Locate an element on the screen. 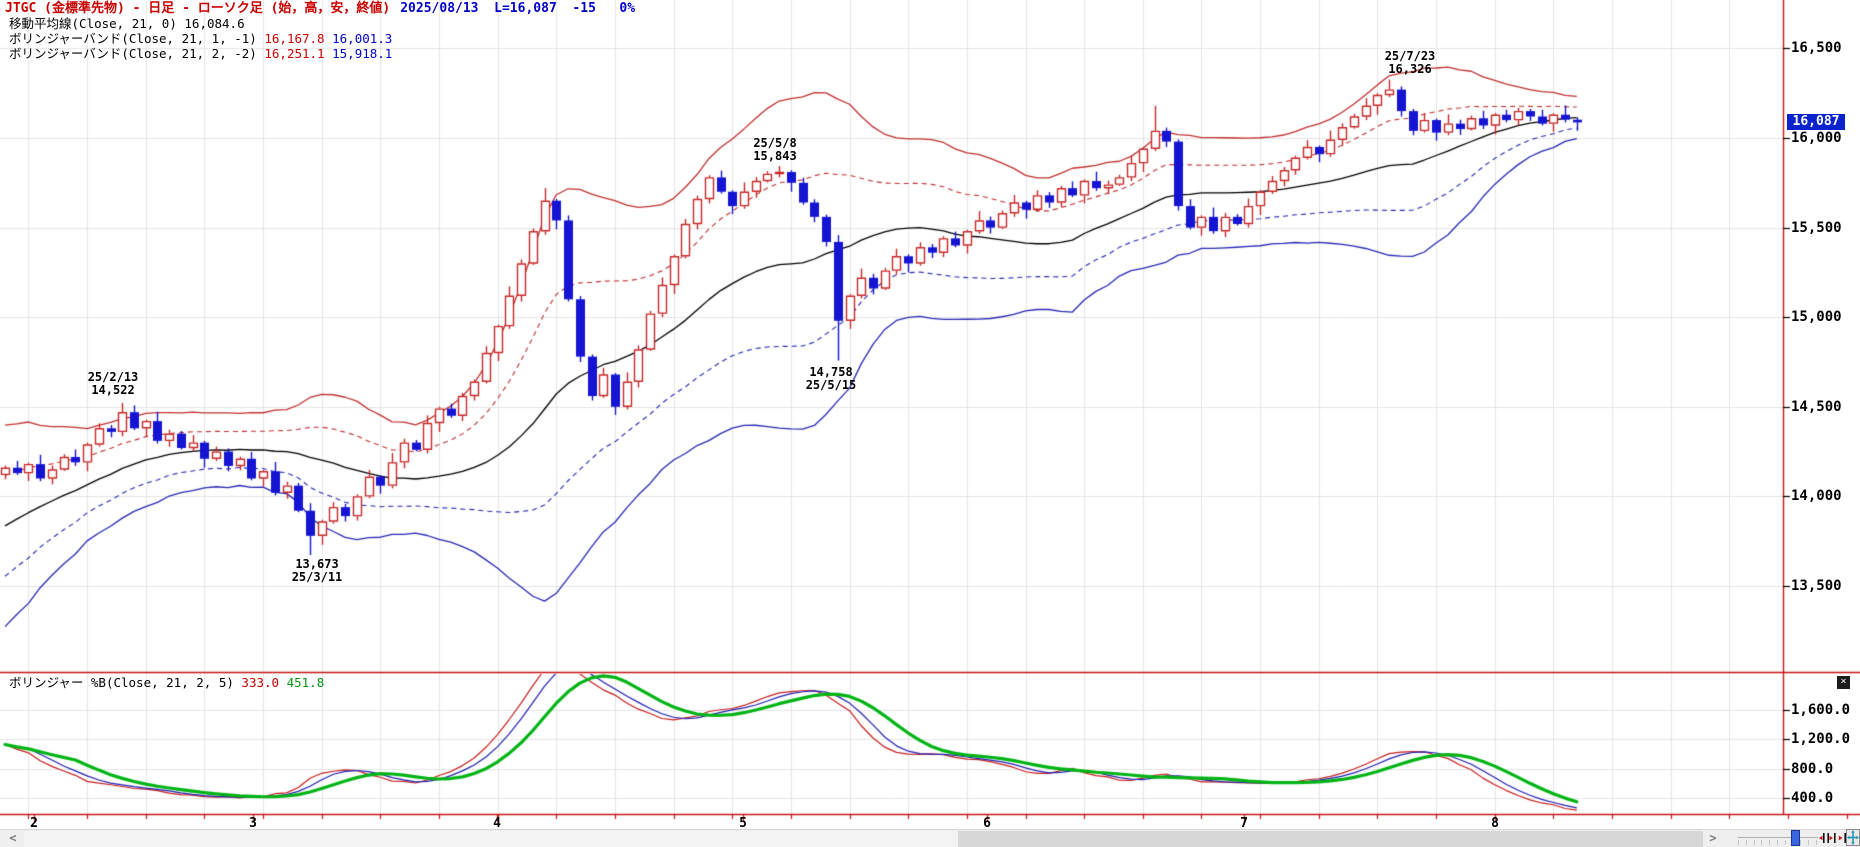 The height and width of the screenshot is (847, 1860). annotation-line: 15,843 is located at coordinates (775, 156).